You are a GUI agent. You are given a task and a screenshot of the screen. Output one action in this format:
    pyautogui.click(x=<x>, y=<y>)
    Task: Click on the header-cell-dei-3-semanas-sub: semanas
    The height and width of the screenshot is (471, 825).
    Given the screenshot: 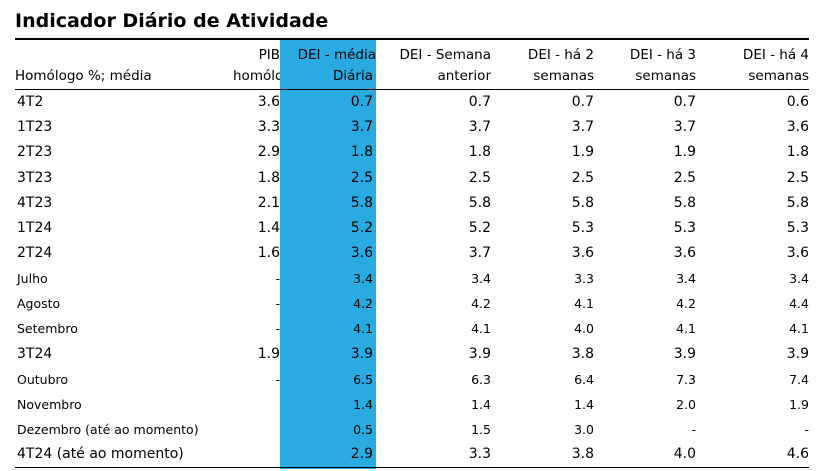 What is the action you would take?
    pyautogui.click(x=645, y=76)
    